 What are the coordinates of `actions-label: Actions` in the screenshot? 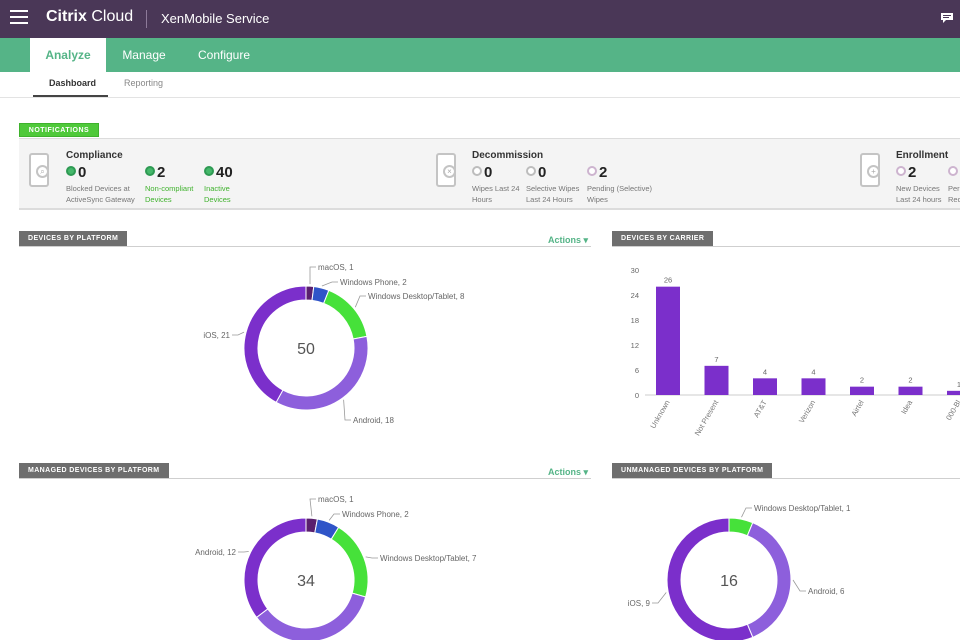 It's located at (565, 472).